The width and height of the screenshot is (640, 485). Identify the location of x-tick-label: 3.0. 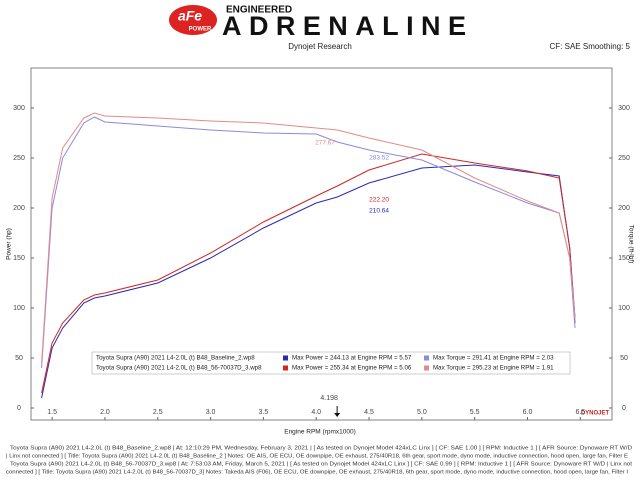
(211, 412).